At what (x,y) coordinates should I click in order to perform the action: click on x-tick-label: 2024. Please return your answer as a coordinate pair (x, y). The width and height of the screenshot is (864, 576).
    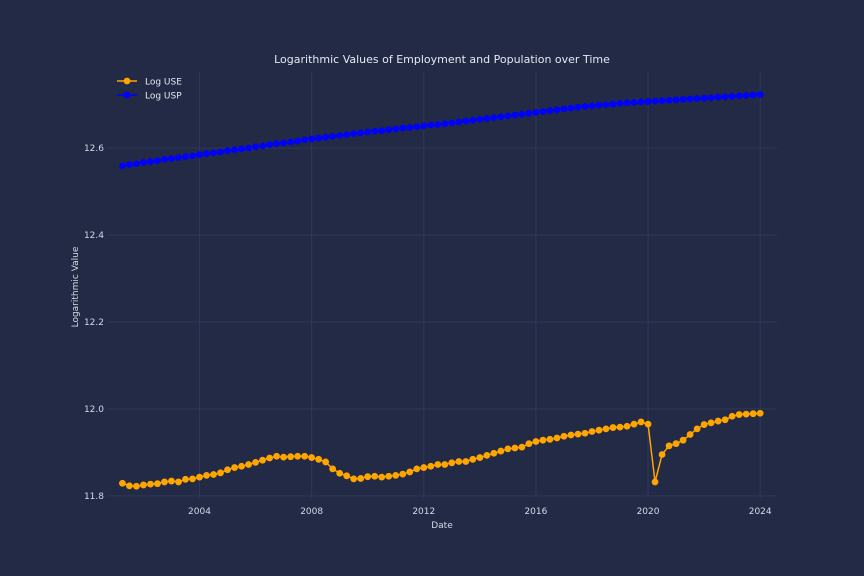
    Looking at the image, I should click on (760, 512).